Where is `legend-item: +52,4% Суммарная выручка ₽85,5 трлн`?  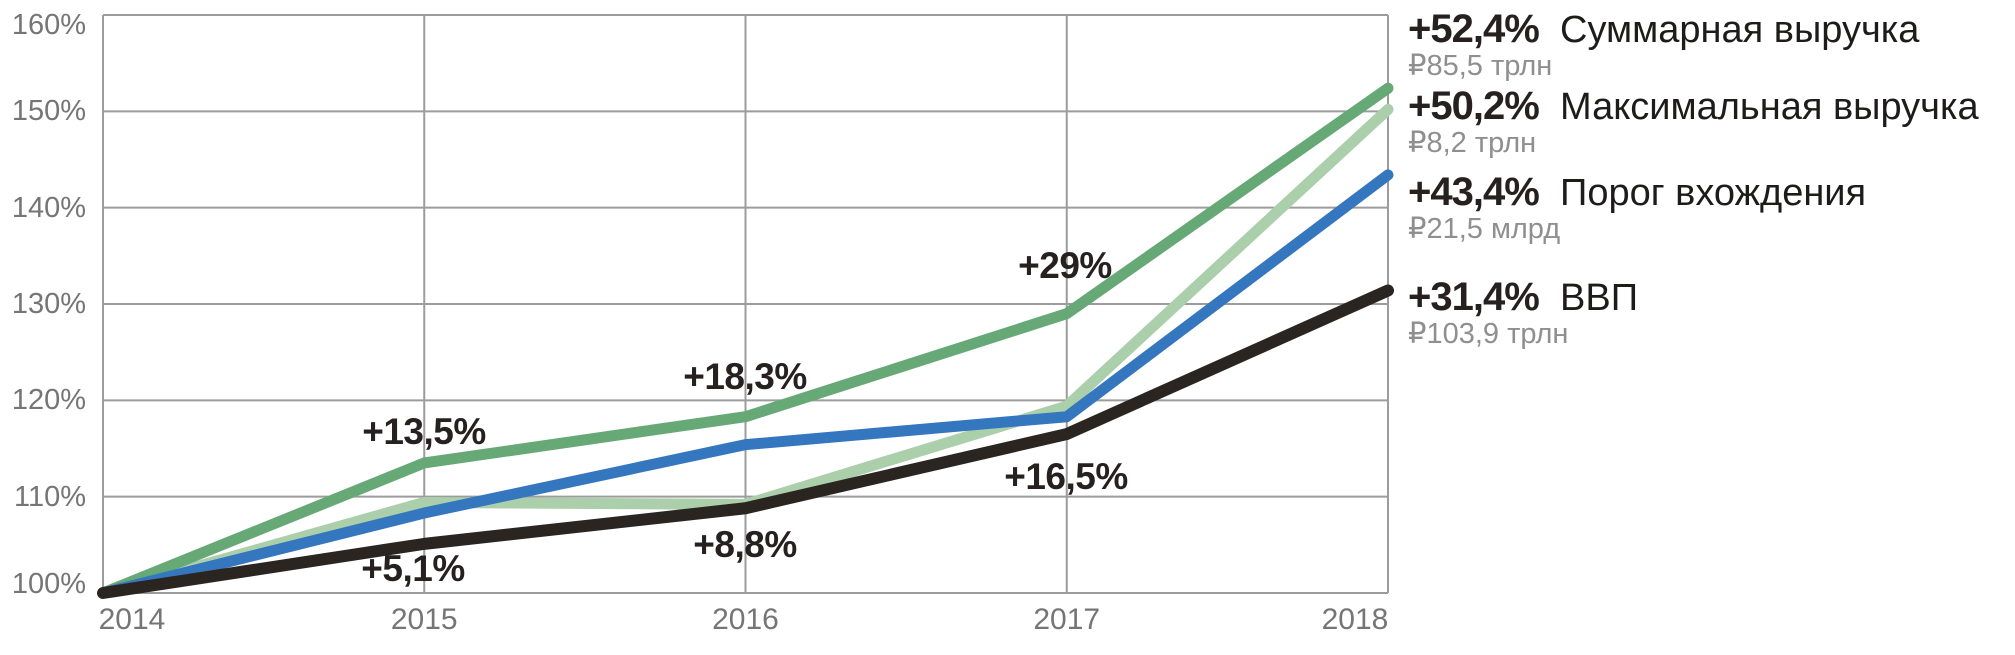
legend-item: +52,4% Суммарная выручка ₽85,5 трлн is located at coordinates (1708, 45).